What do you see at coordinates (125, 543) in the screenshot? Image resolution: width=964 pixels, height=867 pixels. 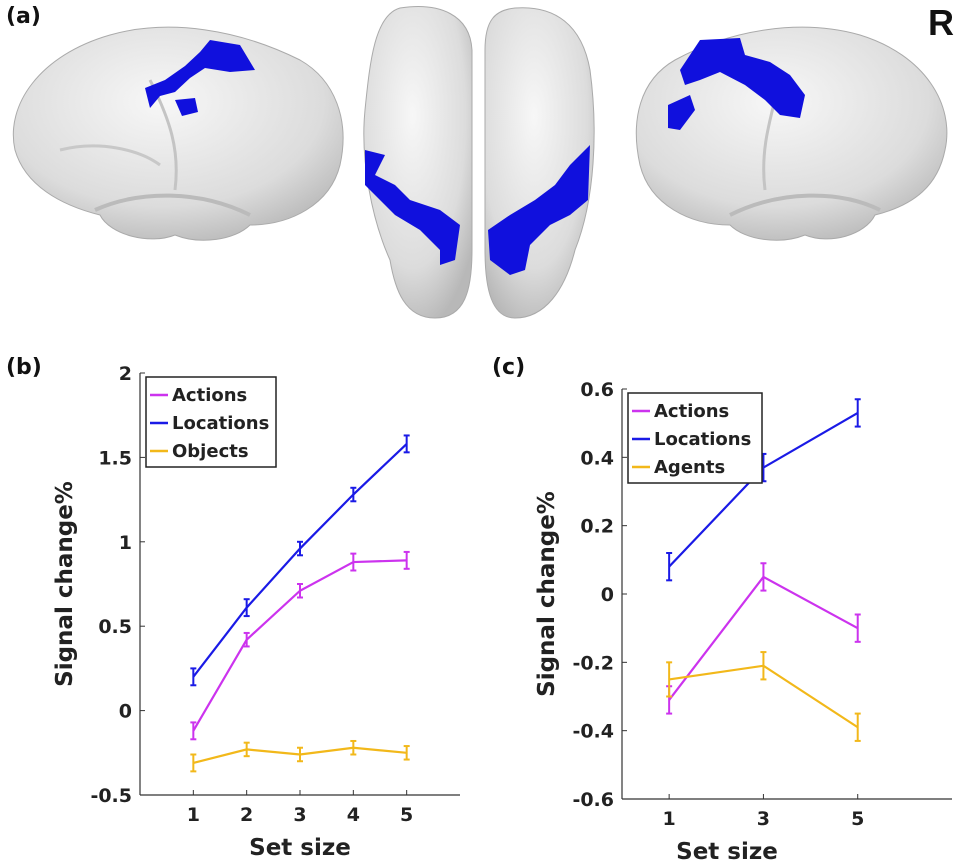 I see `y-tick-label: 1` at bounding box center [125, 543].